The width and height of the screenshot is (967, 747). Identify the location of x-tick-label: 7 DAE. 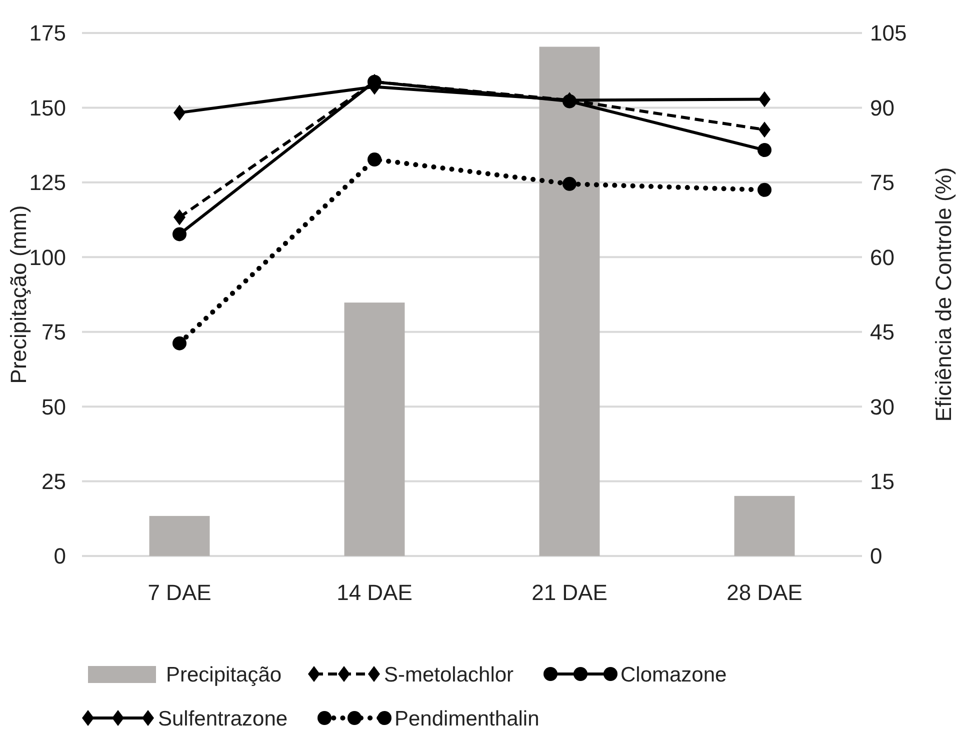
(180, 592).